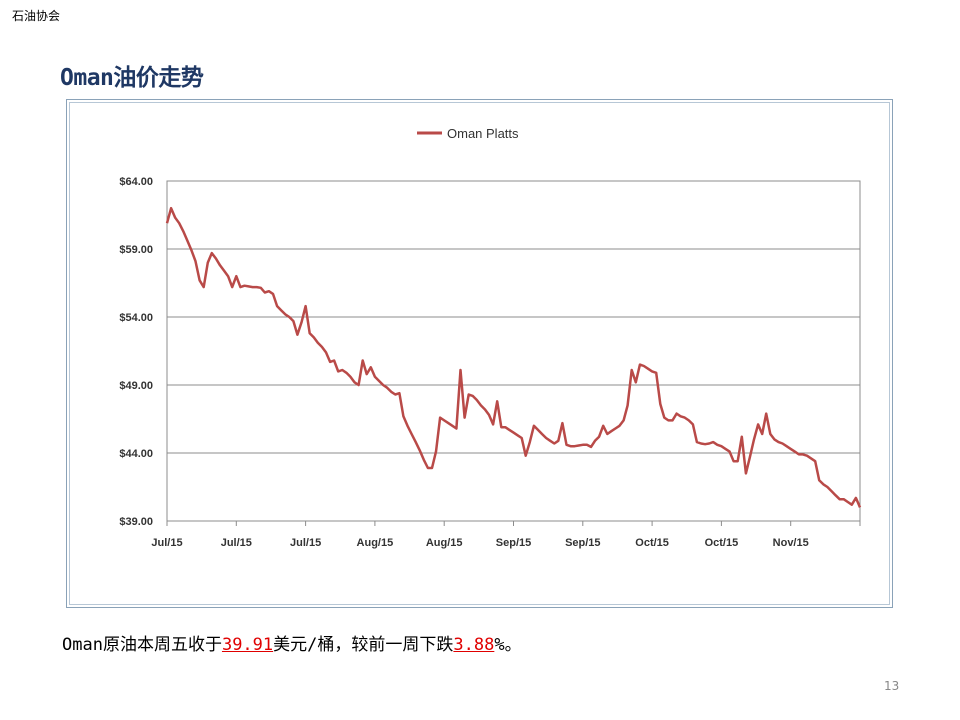 This screenshot has height=720, width=960. What do you see at coordinates (136, 522) in the screenshot?
I see `y-tick-label: $39.00` at bounding box center [136, 522].